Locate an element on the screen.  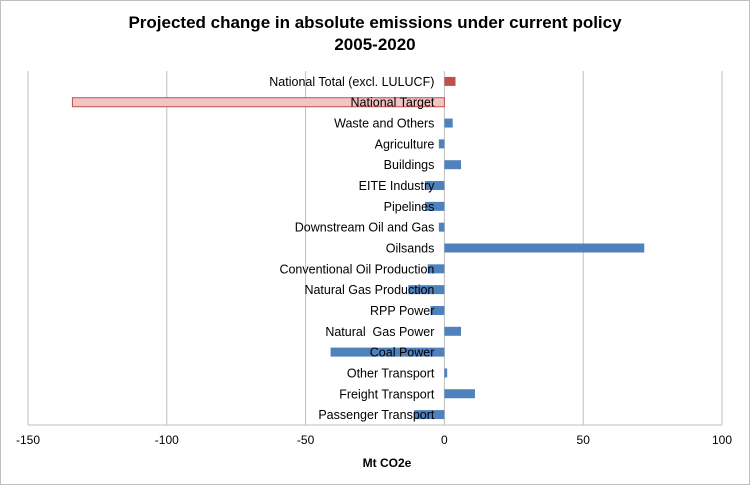
category-label: Conventional Oil Production is located at coordinates (356, 269).